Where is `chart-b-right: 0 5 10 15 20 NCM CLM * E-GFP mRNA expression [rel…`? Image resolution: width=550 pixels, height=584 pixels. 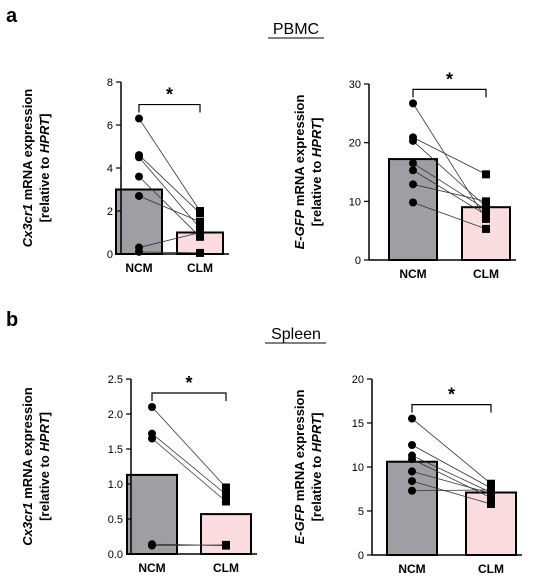 chart-b-right: 0 5 10 15 20 NCM CLM * E-GFP mRNA expression [rel… is located at coordinates (407, 475).